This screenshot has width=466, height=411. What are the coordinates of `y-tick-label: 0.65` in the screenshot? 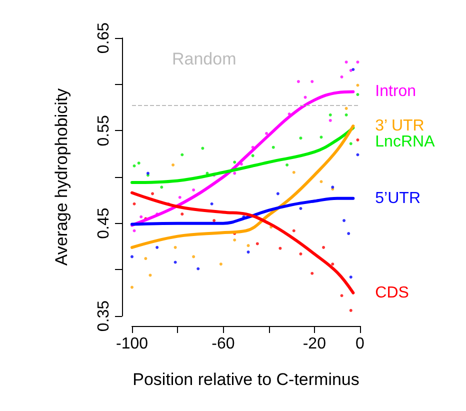 It's located at (104, 38).